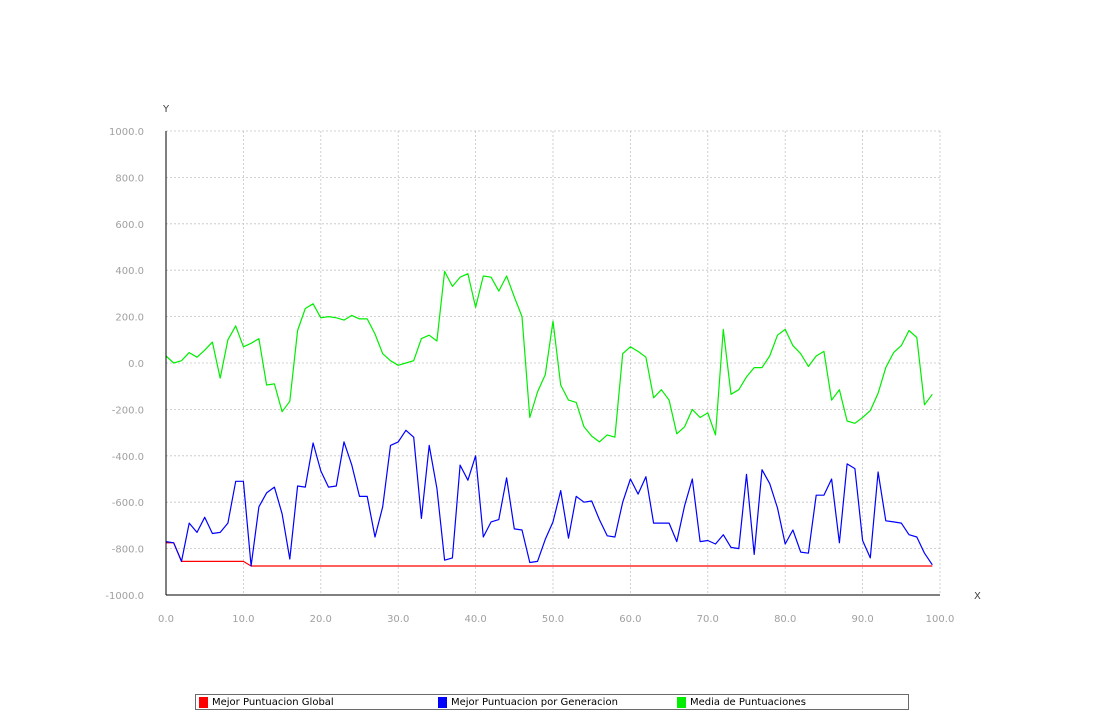 The width and height of the screenshot is (1107, 712). What do you see at coordinates (128, 457) in the screenshot?
I see `y-tick-label: -400.0` at bounding box center [128, 457].